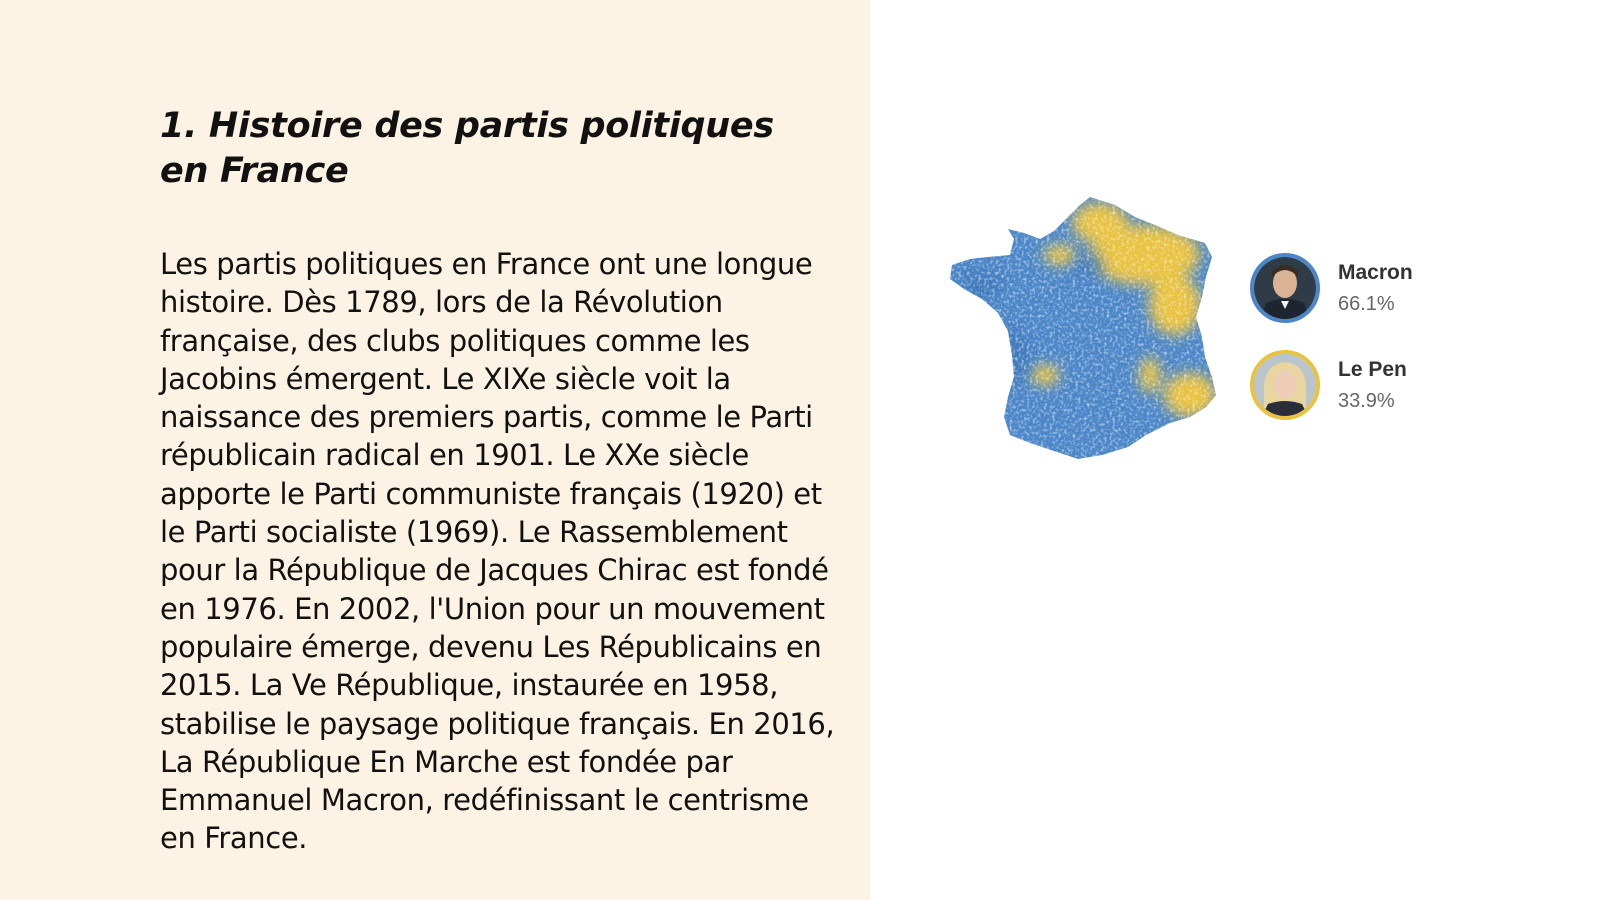 This screenshot has width=1600, height=900. I want to click on candidate-le-pen: Le Pen 33.9%, so click(1350, 390).